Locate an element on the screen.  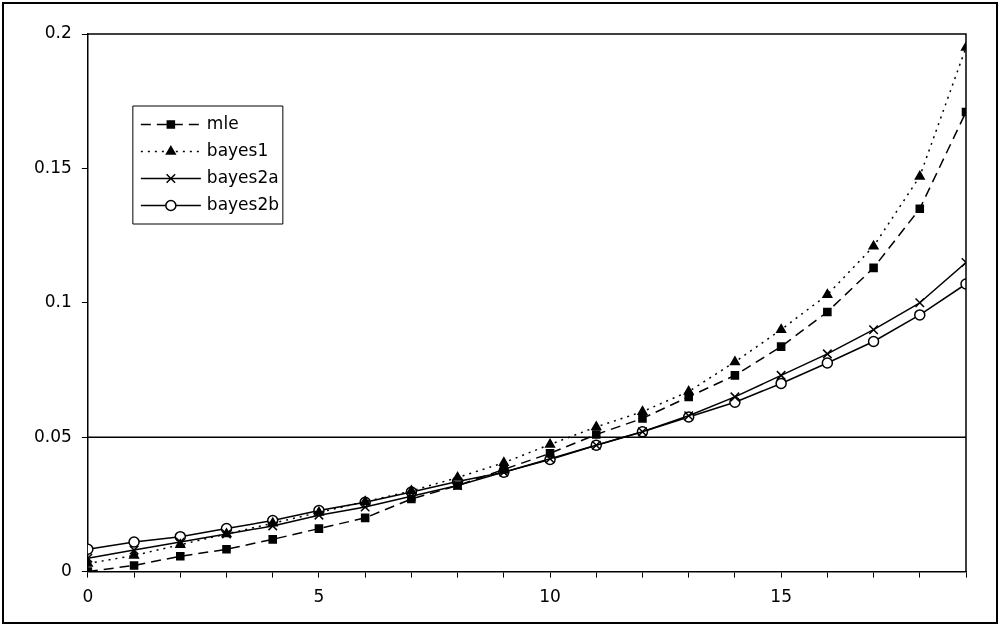
legend-label: bayes1 is located at coordinates (237, 149).